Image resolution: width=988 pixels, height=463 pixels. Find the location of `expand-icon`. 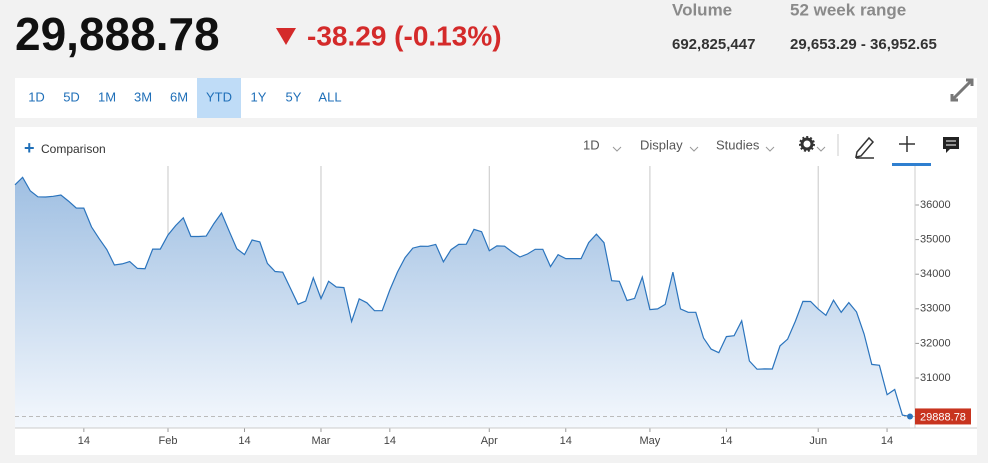

expand-icon is located at coordinates (962, 90).